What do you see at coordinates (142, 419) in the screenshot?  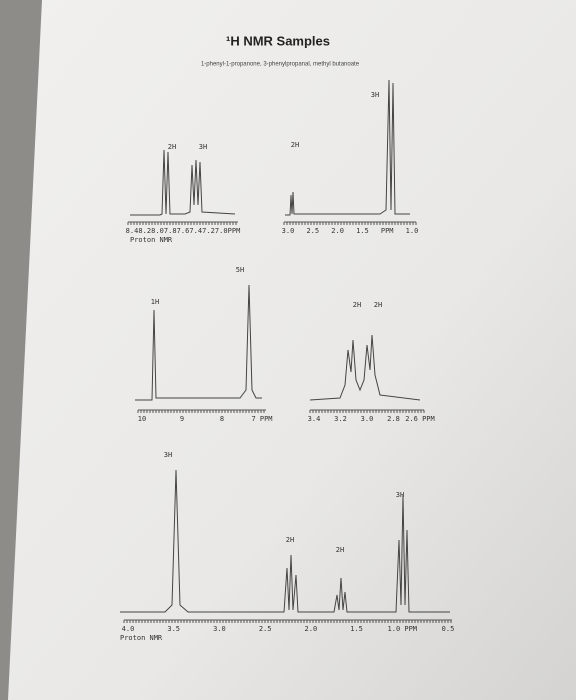 I see `axis-label: 10` at bounding box center [142, 419].